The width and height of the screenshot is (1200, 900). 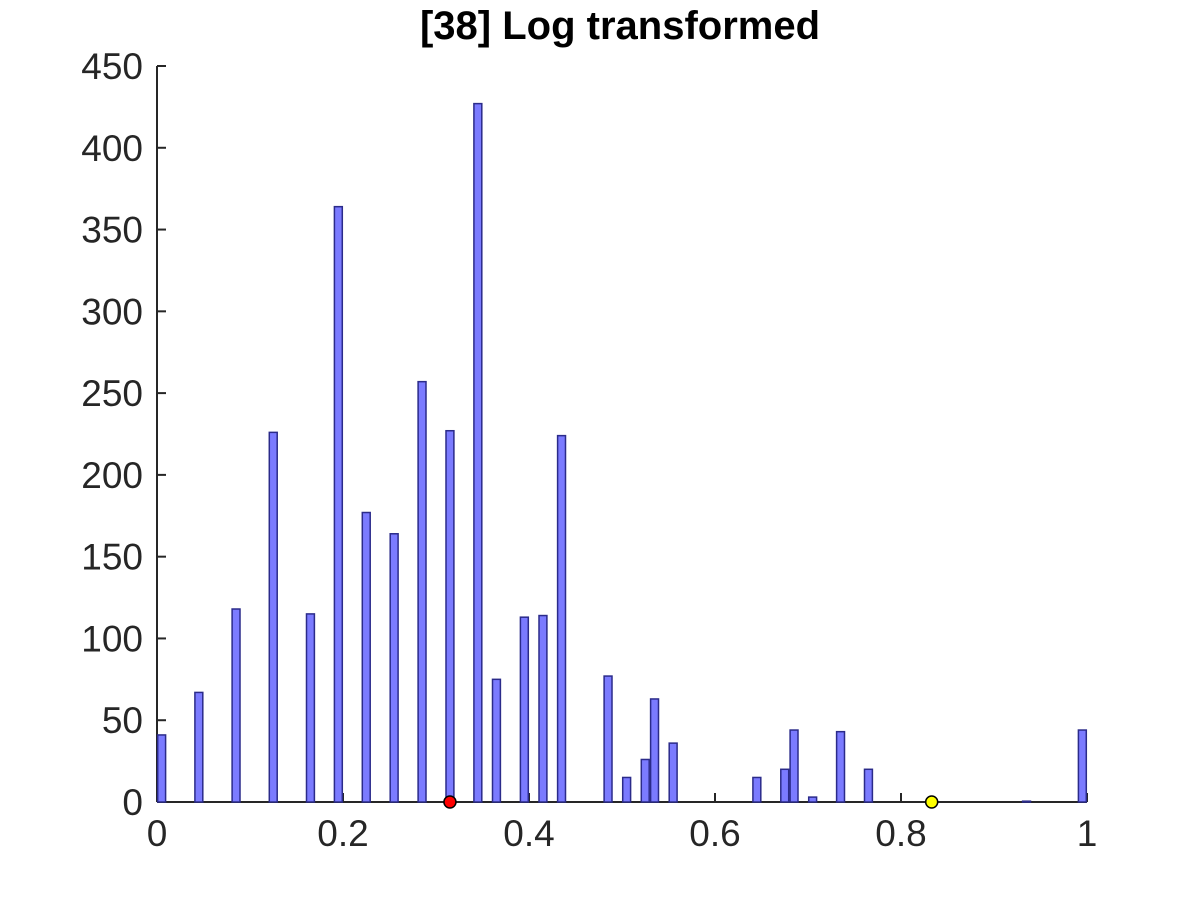 What do you see at coordinates (132, 802) in the screenshot?
I see `y-tick-label: 0` at bounding box center [132, 802].